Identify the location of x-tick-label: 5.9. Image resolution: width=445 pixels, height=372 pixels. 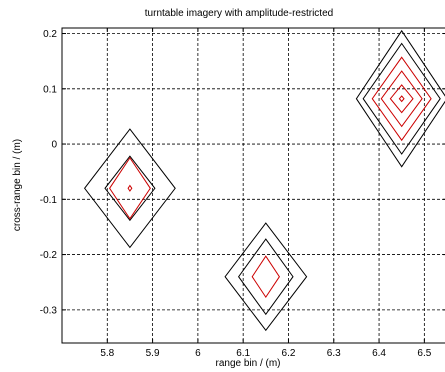
(153, 353).